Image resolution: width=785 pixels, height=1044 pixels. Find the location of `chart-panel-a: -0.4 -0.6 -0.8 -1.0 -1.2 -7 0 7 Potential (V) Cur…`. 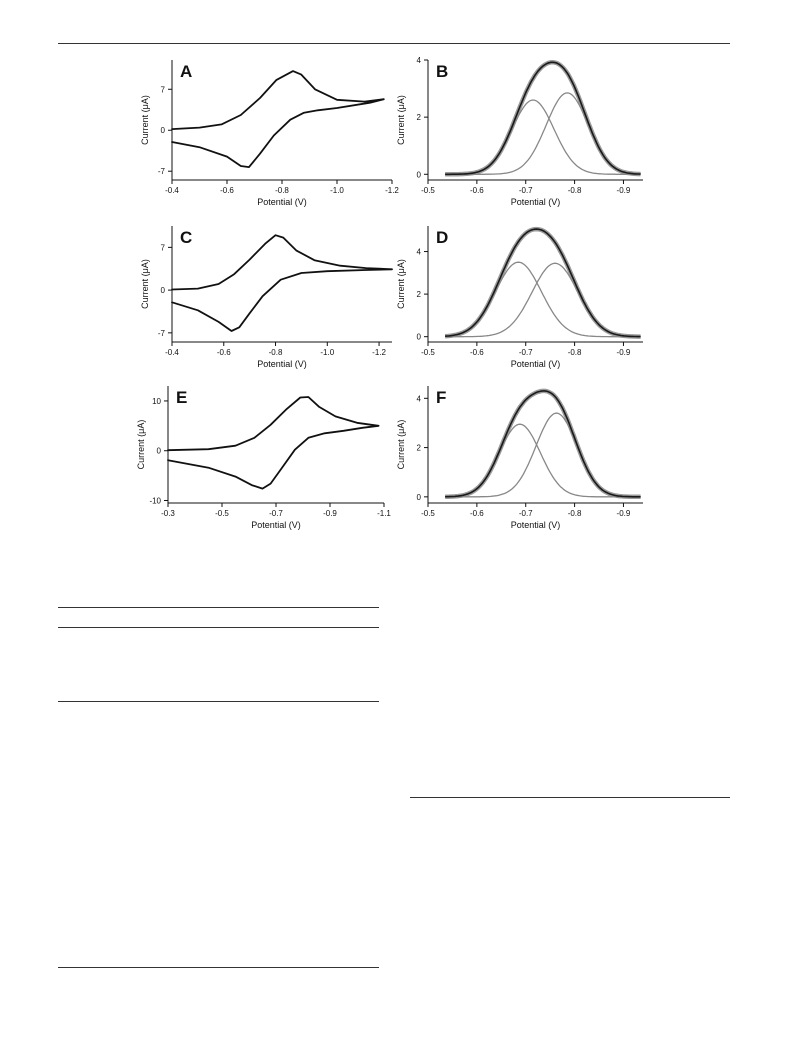

chart-panel-a: -0.4 -0.6 -0.8 -1.0 -1.2 -7 0 7 Potential (V) Cur… is located at coordinates (269, 133).